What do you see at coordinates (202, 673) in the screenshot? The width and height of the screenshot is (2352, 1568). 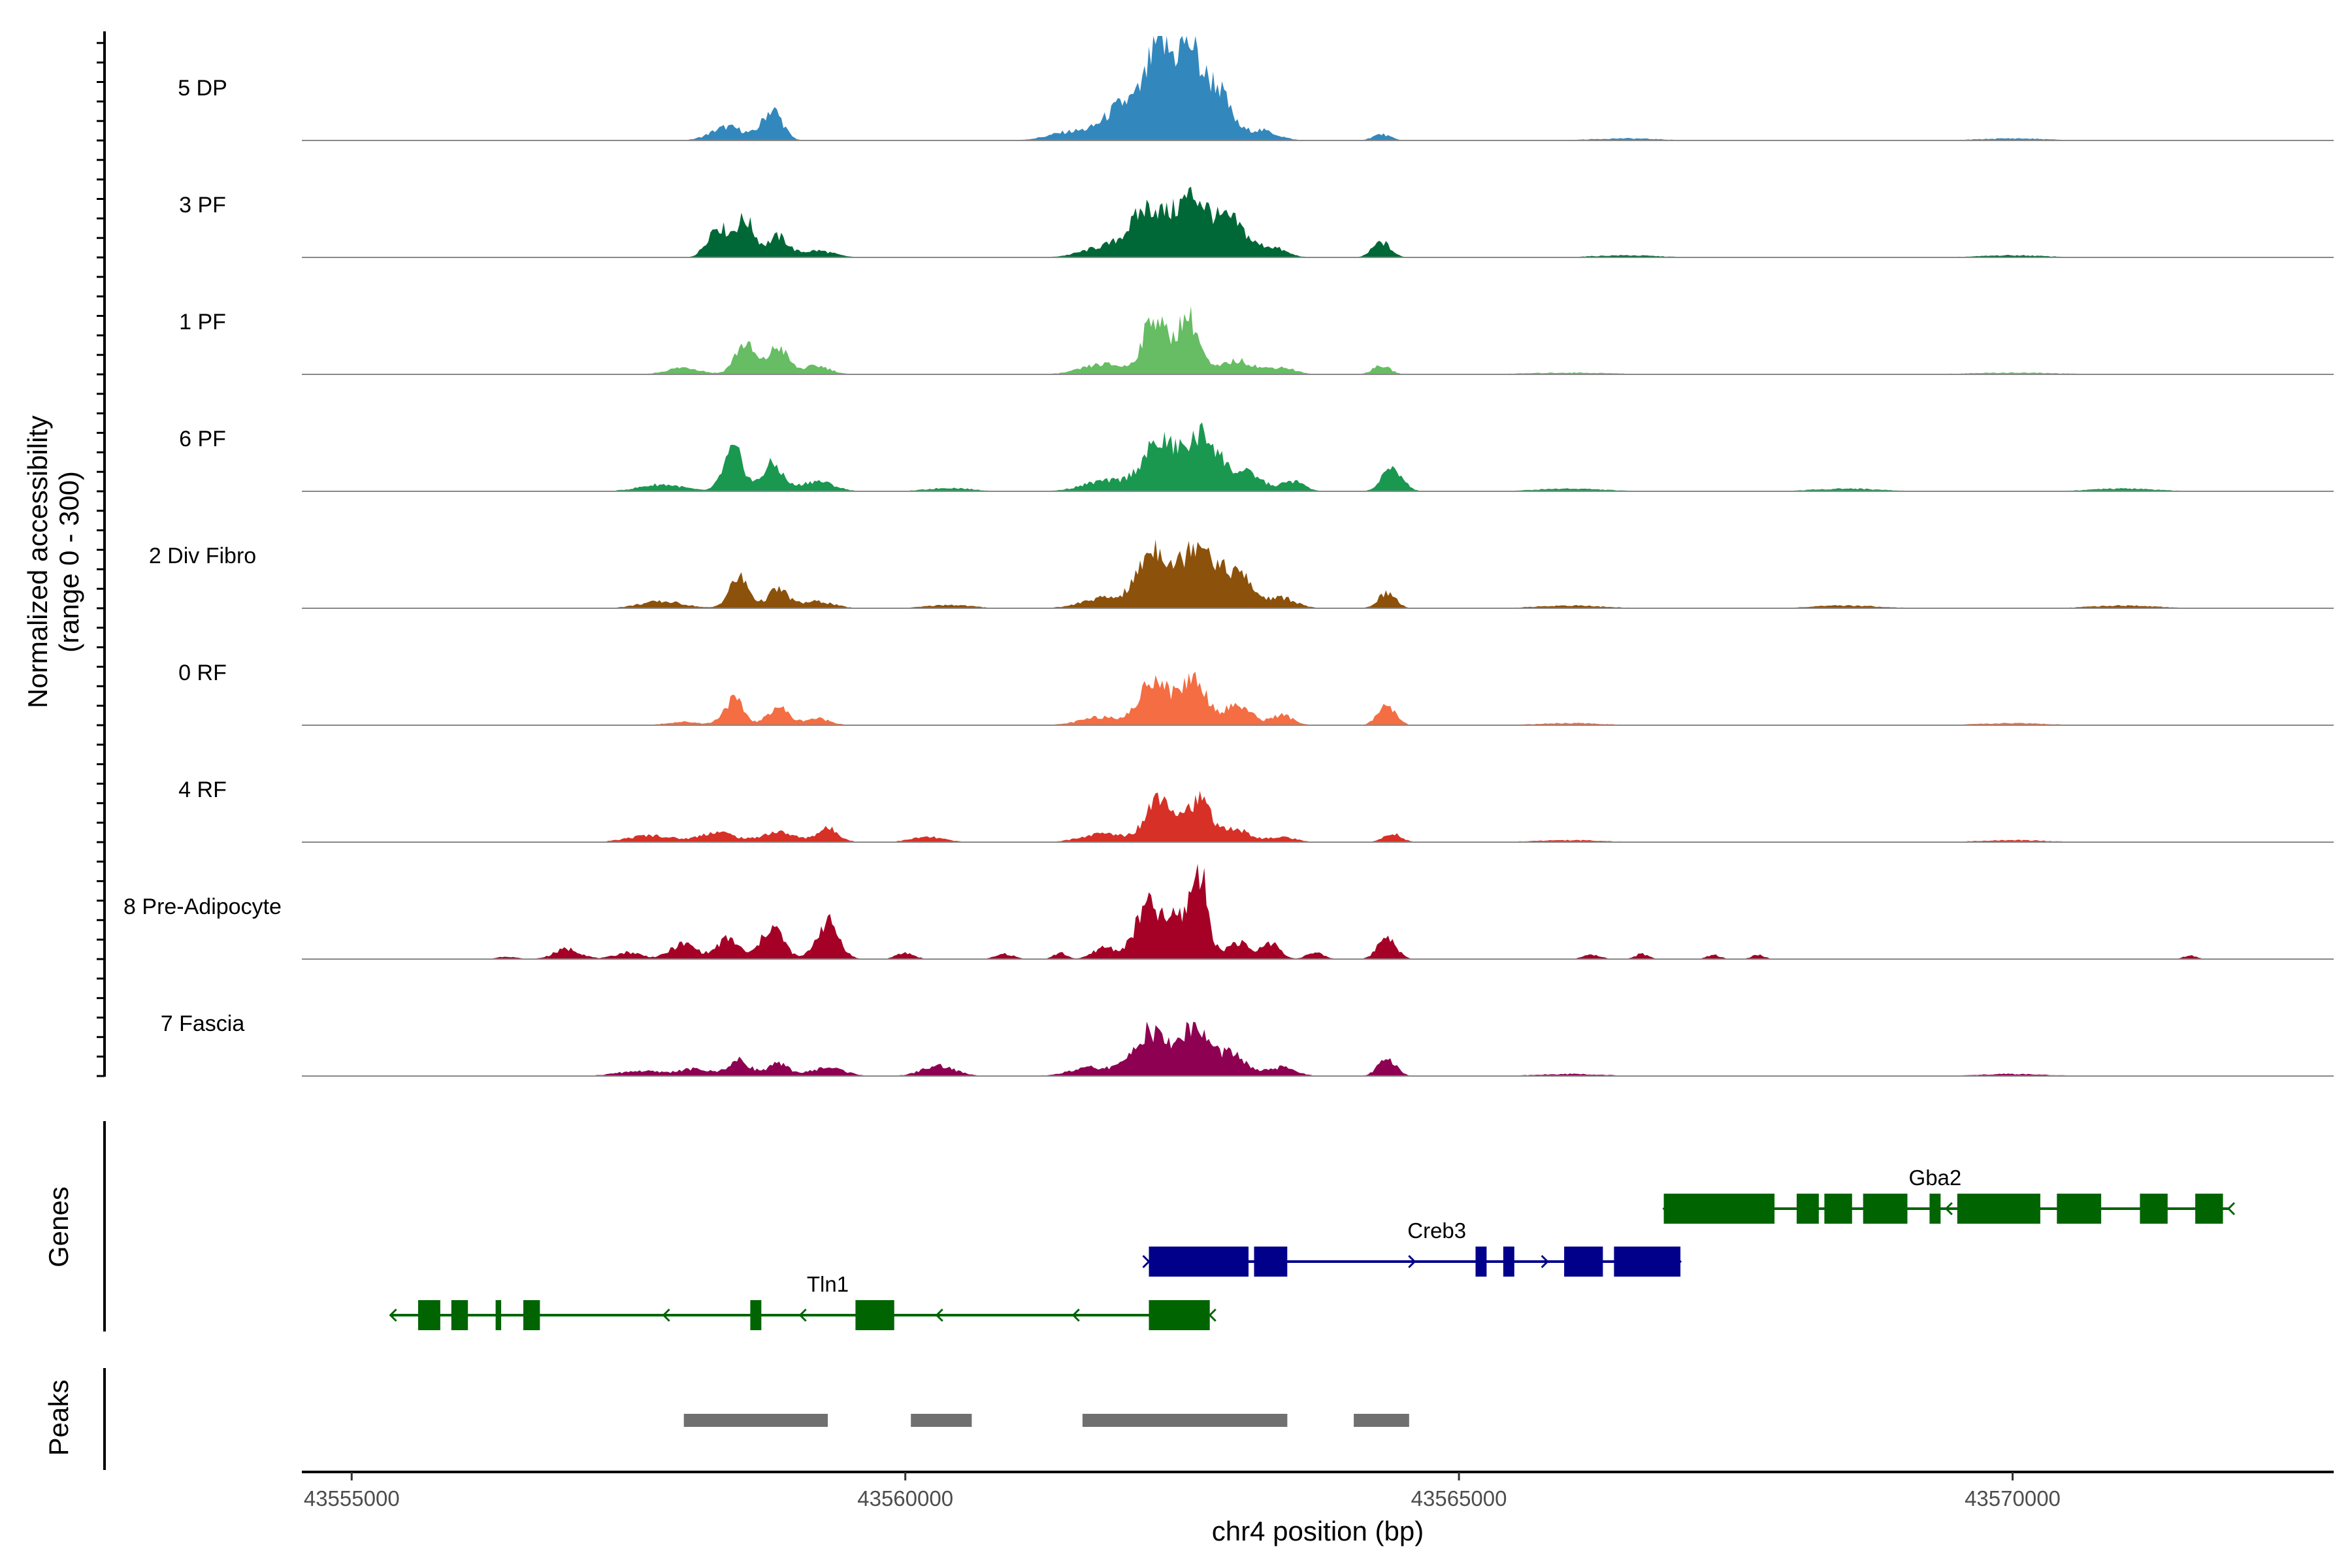 I see `track-label: 0 RF` at bounding box center [202, 673].